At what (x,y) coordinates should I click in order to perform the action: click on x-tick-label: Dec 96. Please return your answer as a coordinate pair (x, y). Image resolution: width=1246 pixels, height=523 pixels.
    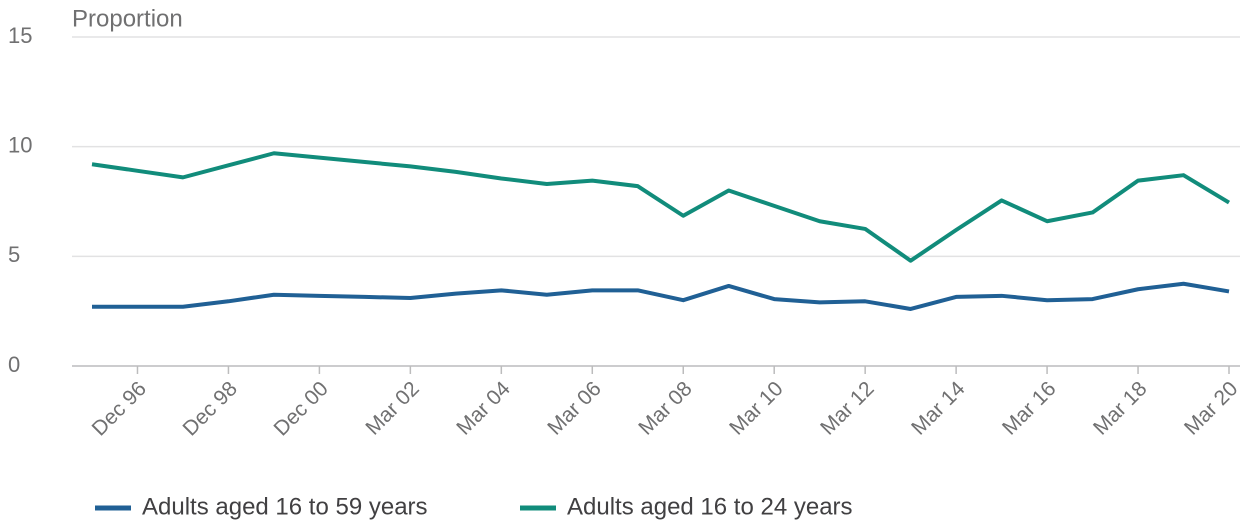
    Looking at the image, I should click on (119, 408).